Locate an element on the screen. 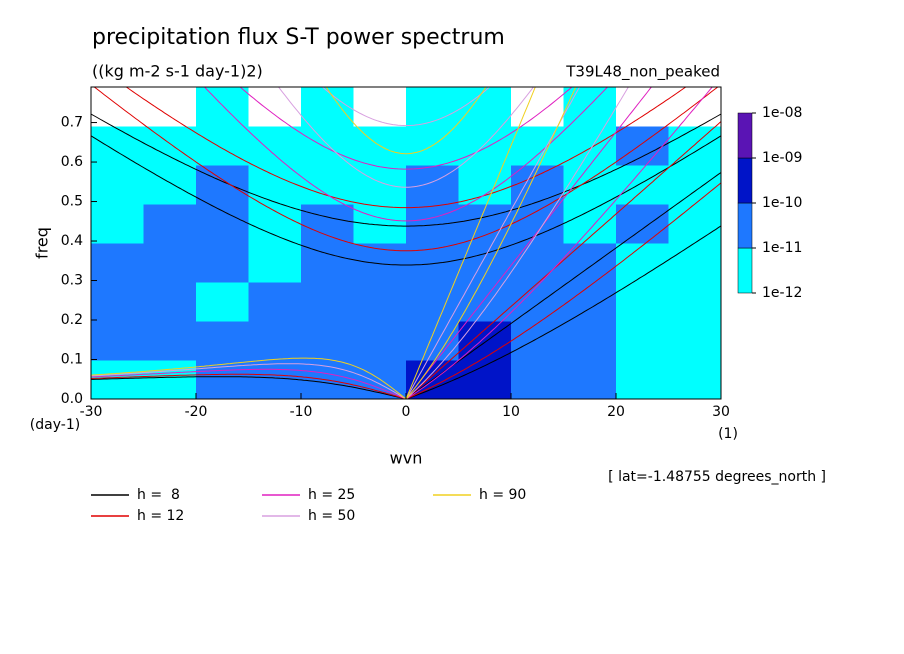 The image size is (904, 654). y-units: (day-1) is located at coordinates (55, 425).